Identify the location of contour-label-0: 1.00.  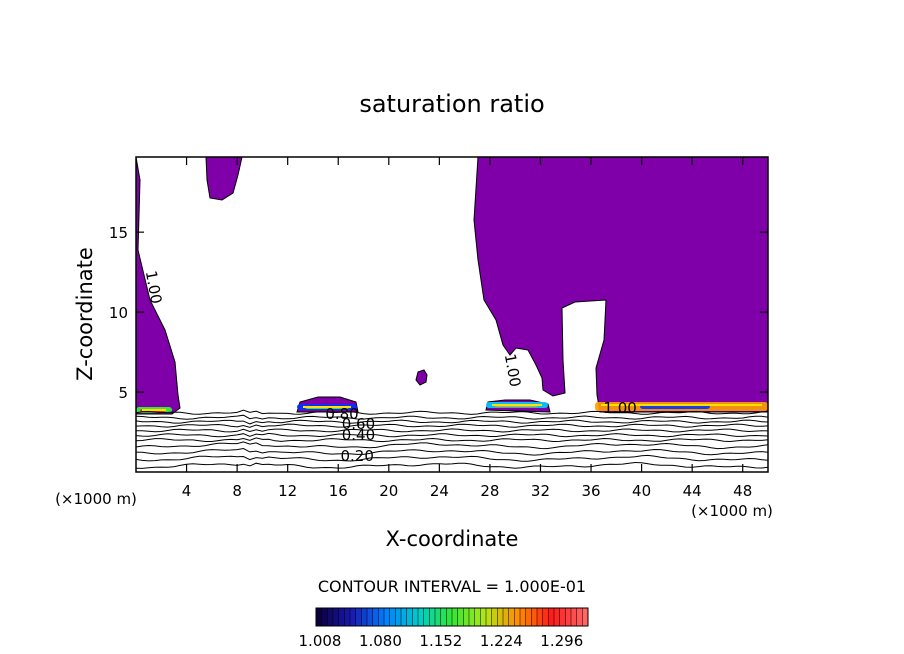
(154, 287).